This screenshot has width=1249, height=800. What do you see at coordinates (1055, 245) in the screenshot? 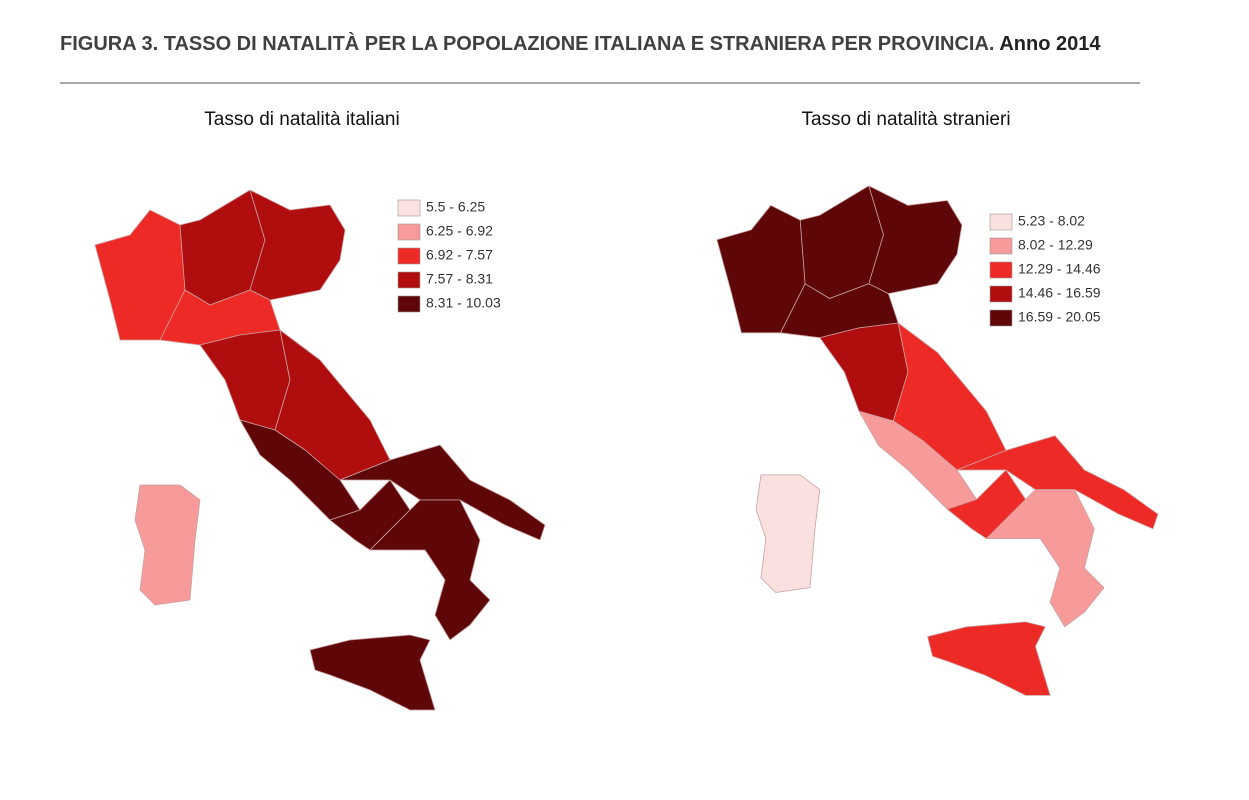
I see `legend-label: 8.02 - 12.29` at bounding box center [1055, 245].